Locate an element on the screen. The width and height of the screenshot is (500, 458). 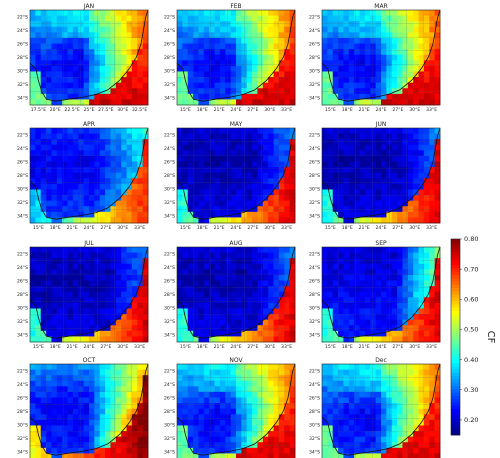
y-tick-label: 30°S is located at coordinates (169, 72).